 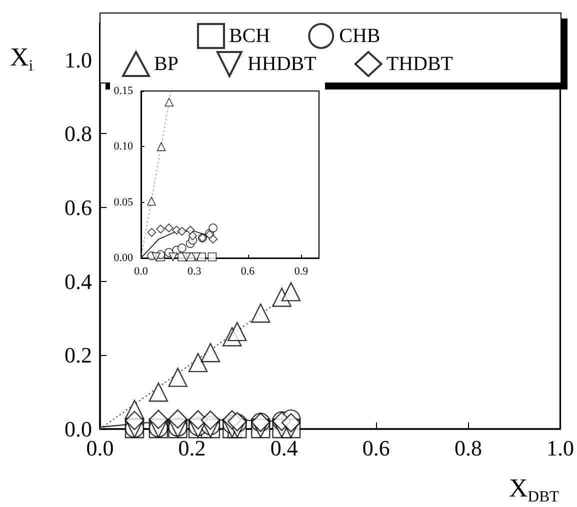 What do you see at coordinates (78, 133) in the screenshot?
I see `y-tick-label: 0.8` at bounding box center [78, 133].